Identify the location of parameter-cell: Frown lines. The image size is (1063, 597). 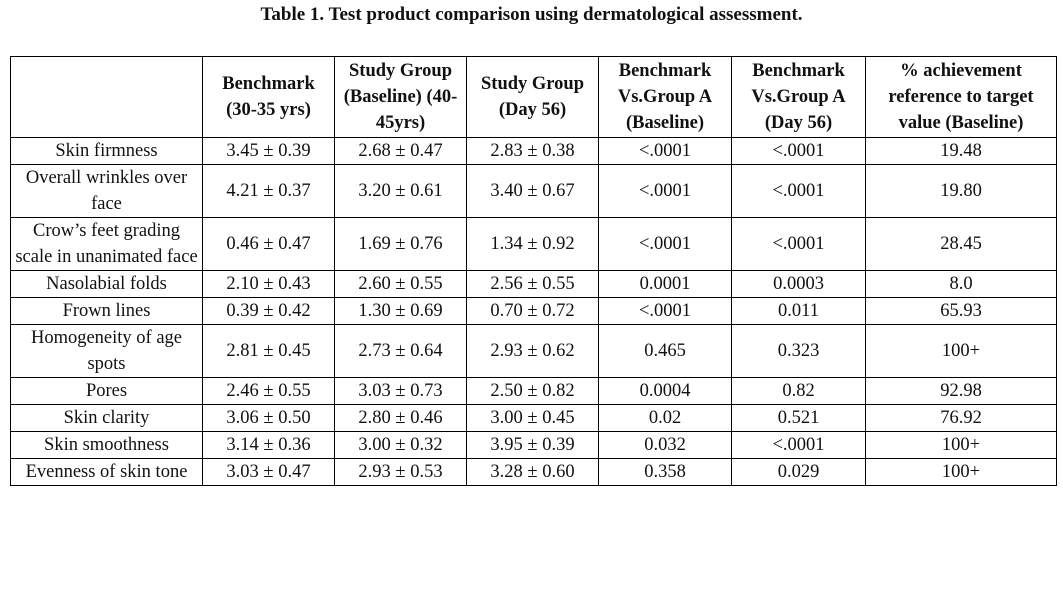
(106, 311).